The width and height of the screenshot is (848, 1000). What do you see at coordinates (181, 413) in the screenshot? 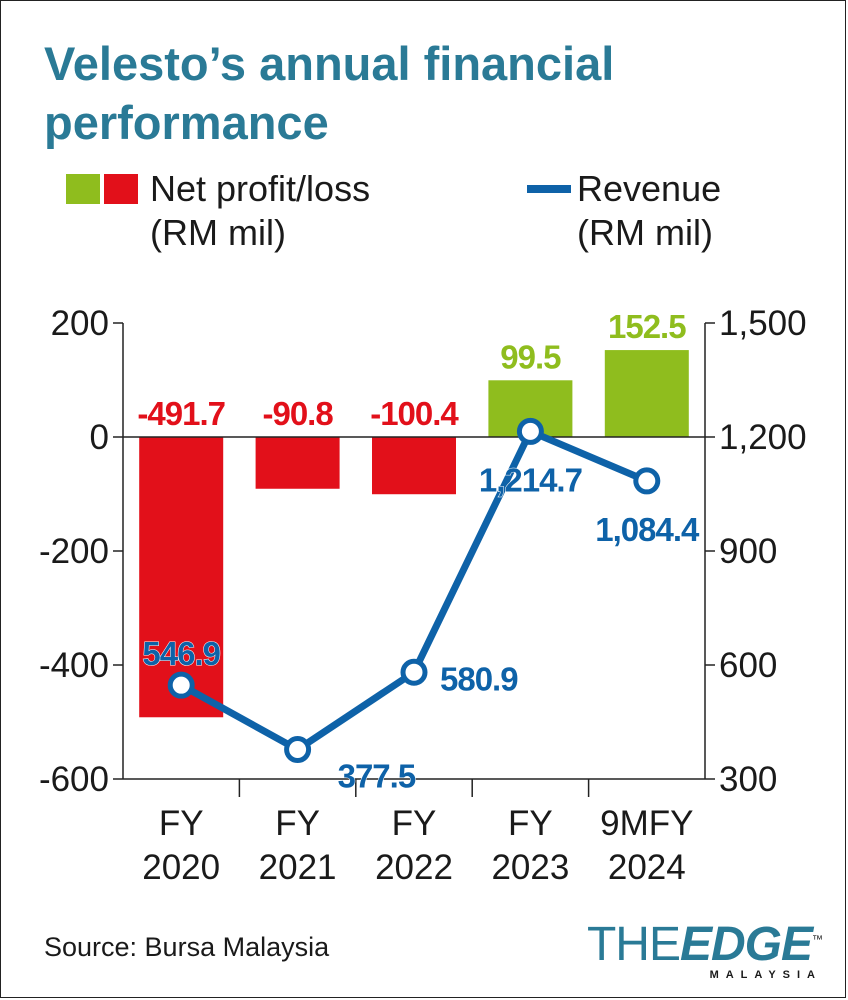
I see `profit-value-label: -491.7` at bounding box center [181, 413].